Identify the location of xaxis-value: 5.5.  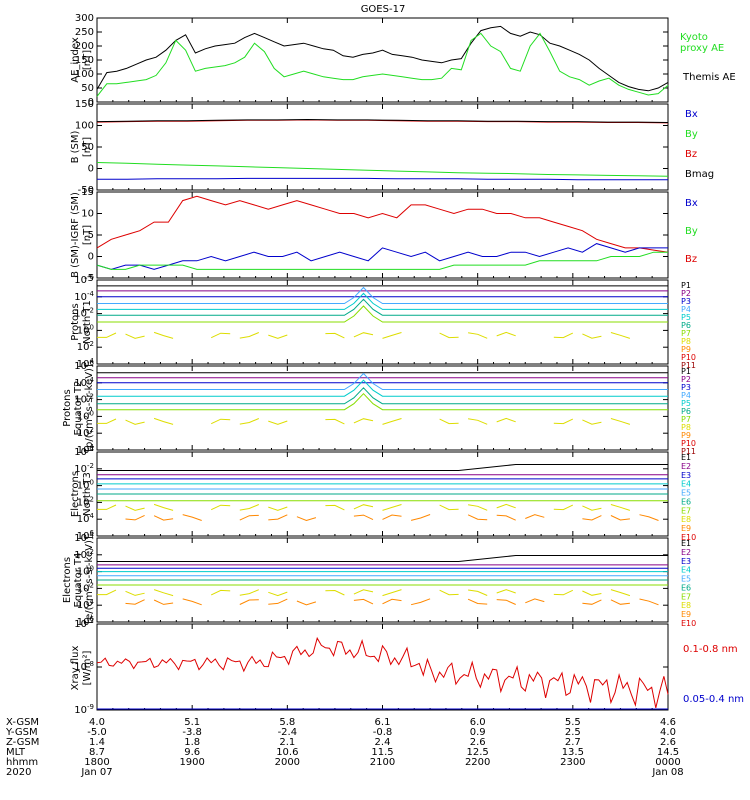
(573, 722).